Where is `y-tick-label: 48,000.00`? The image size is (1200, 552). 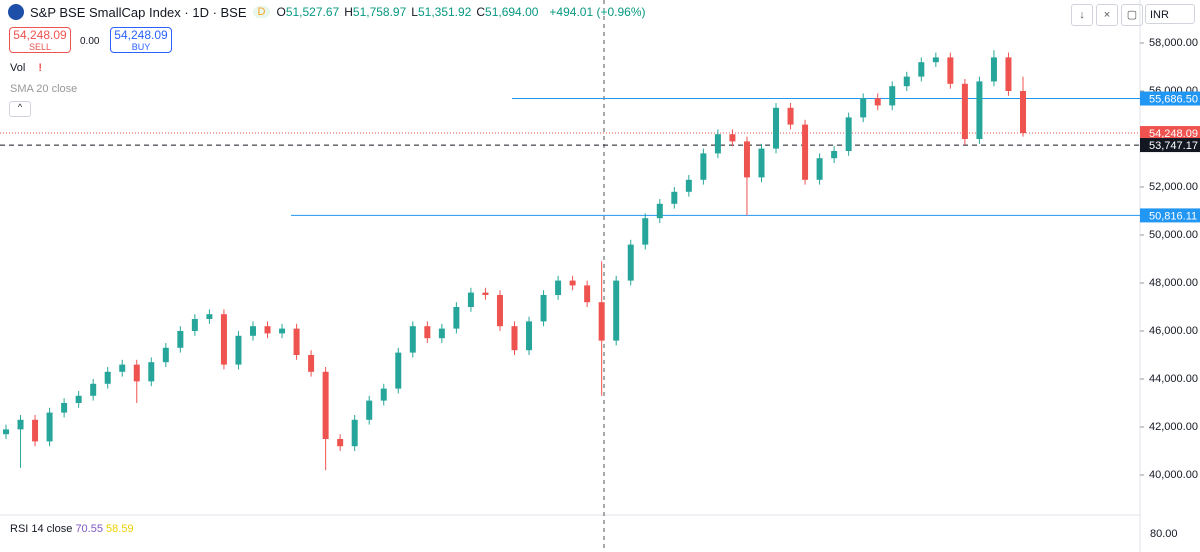
y-tick-label: 48,000.00 is located at coordinates (1173, 283).